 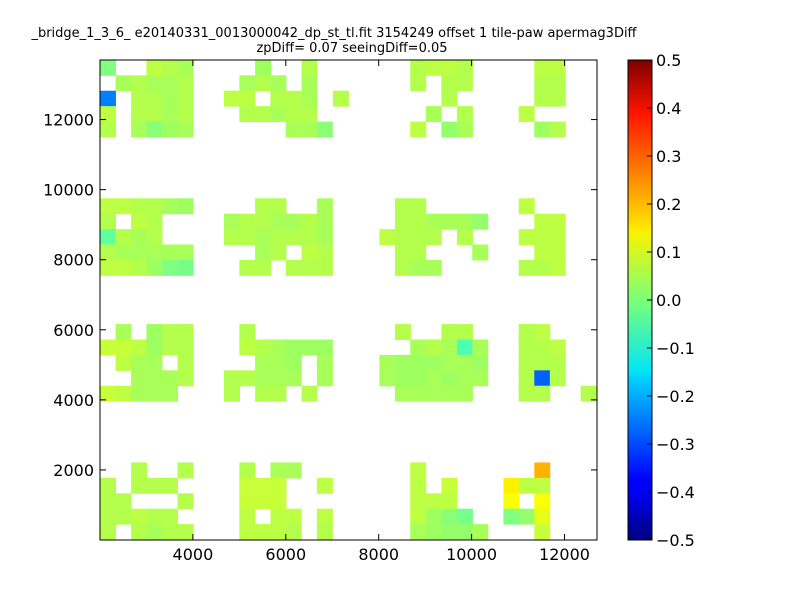 What do you see at coordinates (675, 492) in the screenshot?
I see `colorbar-tick-label: −0.4` at bounding box center [675, 492].